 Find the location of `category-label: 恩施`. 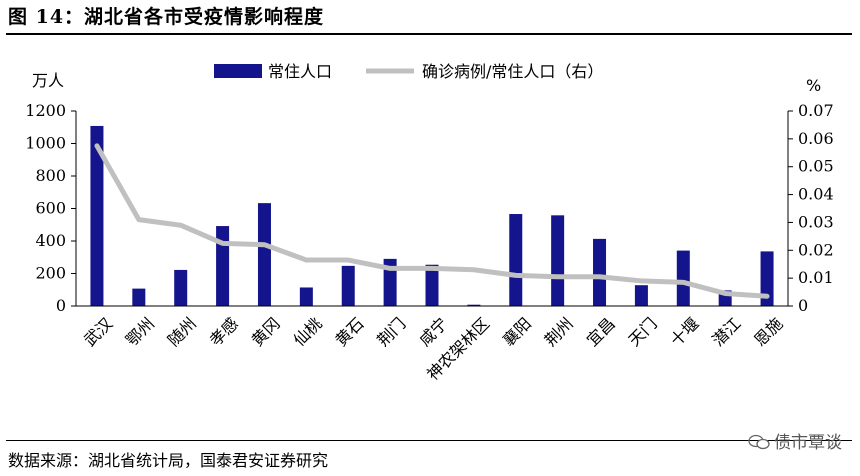

category-label: 恩施 is located at coordinates (768, 332).